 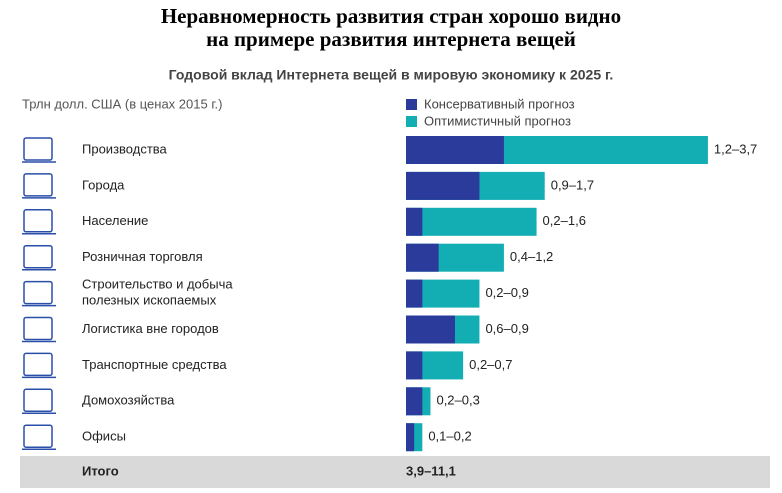 I want to click on category-label: Логистика вне городов, so click(x=150, y=328).